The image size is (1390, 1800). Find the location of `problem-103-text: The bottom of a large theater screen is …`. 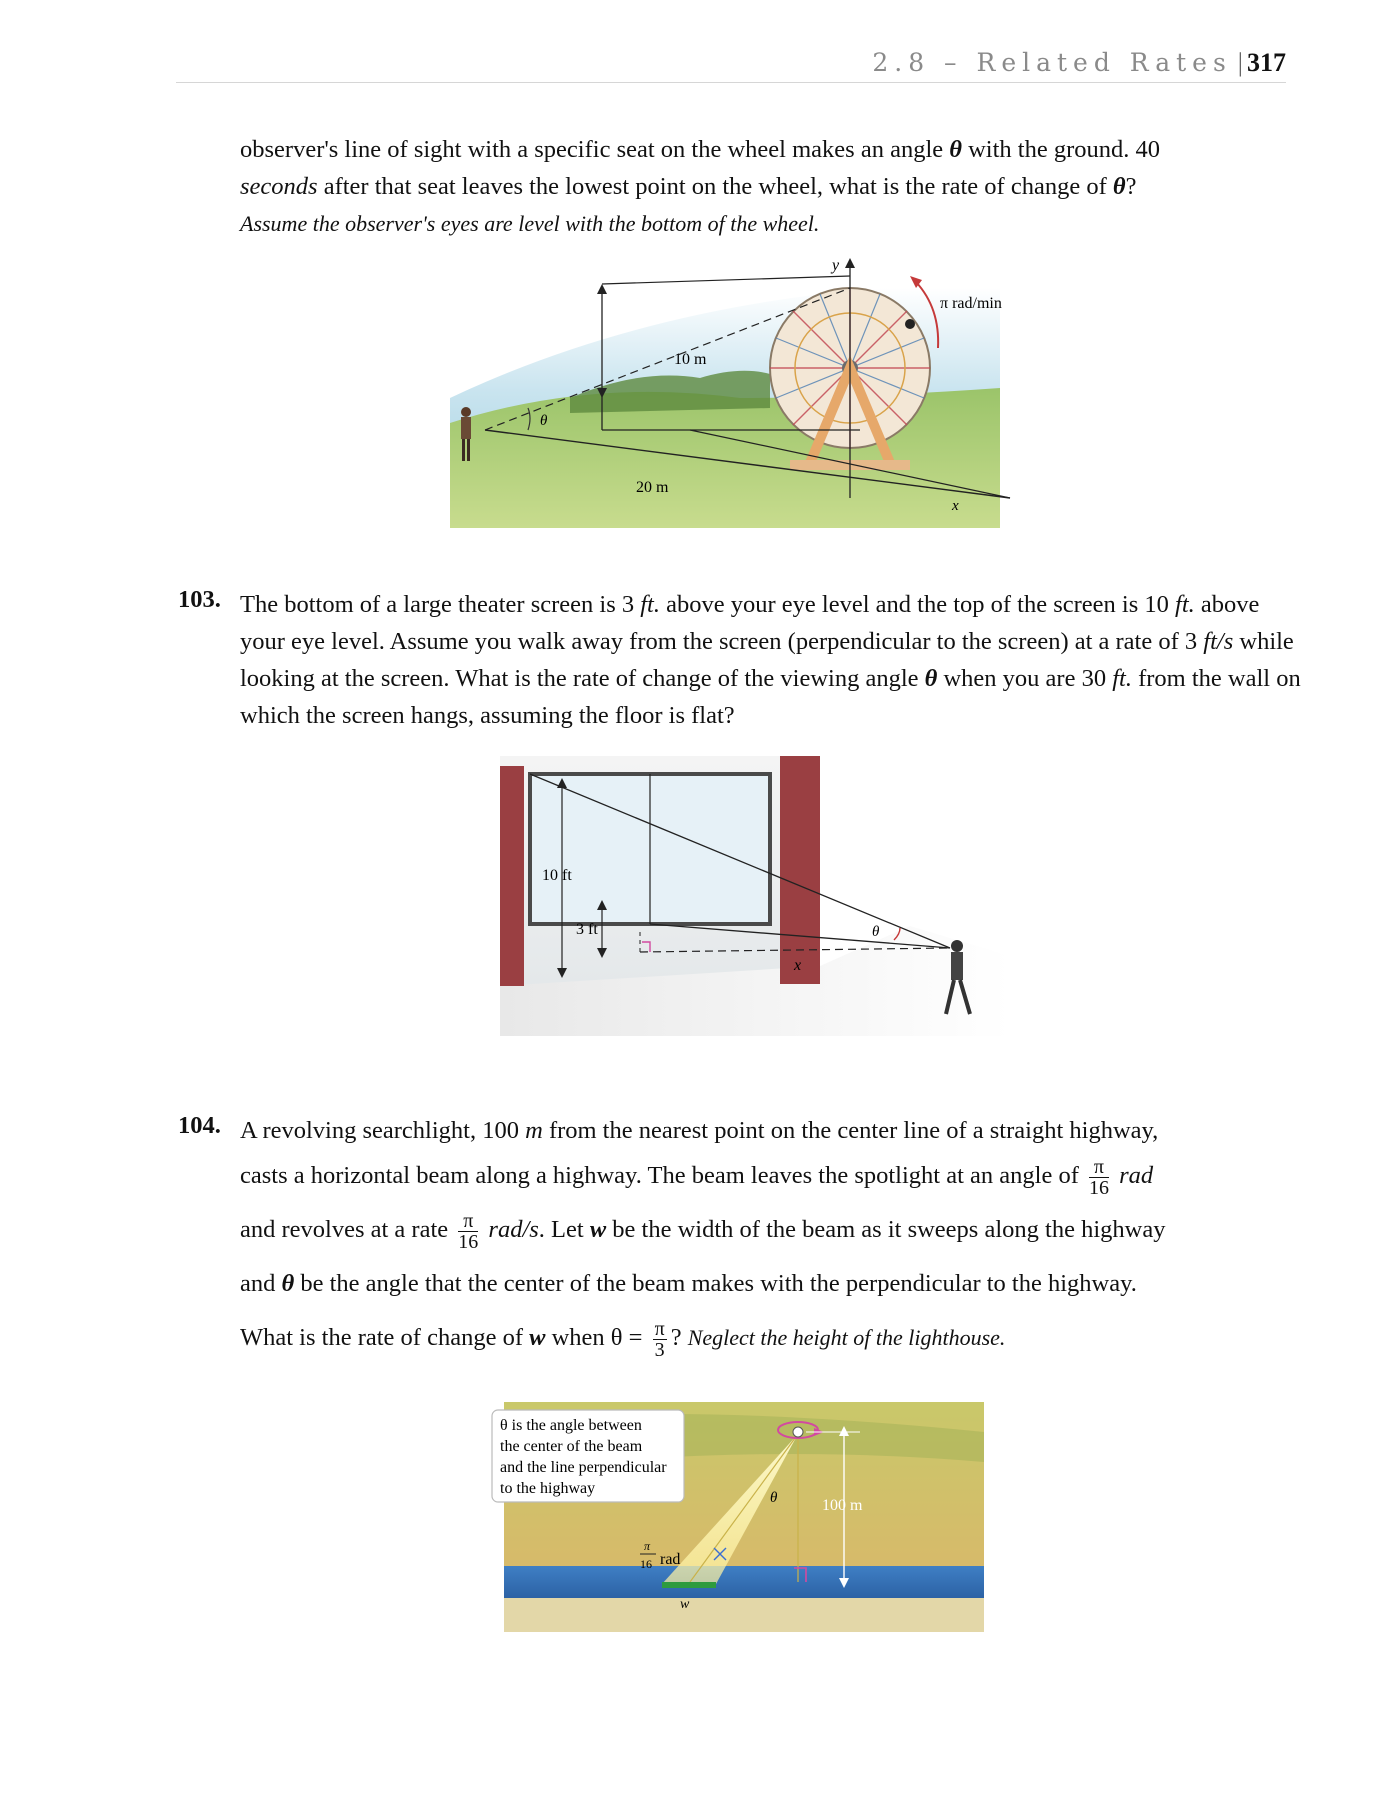

problem-103-text: The bottom of a large theater screen is … is located at coordinates (770, 660).